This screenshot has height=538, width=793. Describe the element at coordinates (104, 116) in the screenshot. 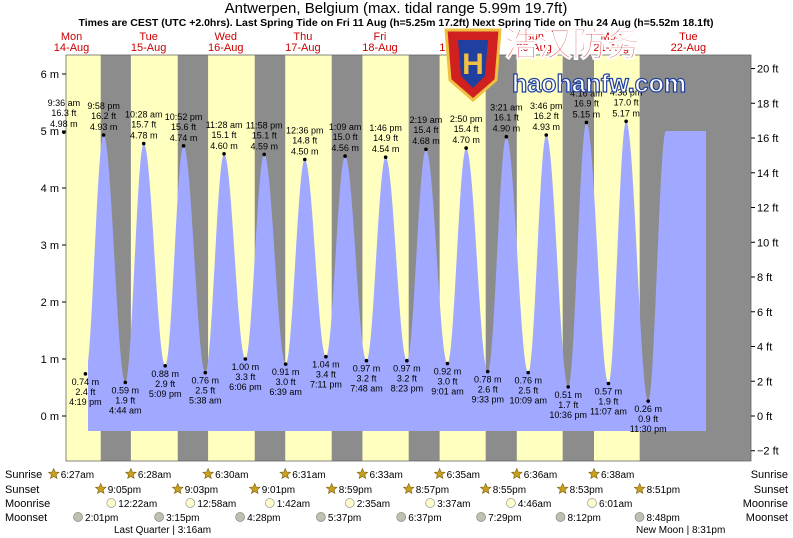

I see `high-tide-feet: 16.2 ft` at that location.